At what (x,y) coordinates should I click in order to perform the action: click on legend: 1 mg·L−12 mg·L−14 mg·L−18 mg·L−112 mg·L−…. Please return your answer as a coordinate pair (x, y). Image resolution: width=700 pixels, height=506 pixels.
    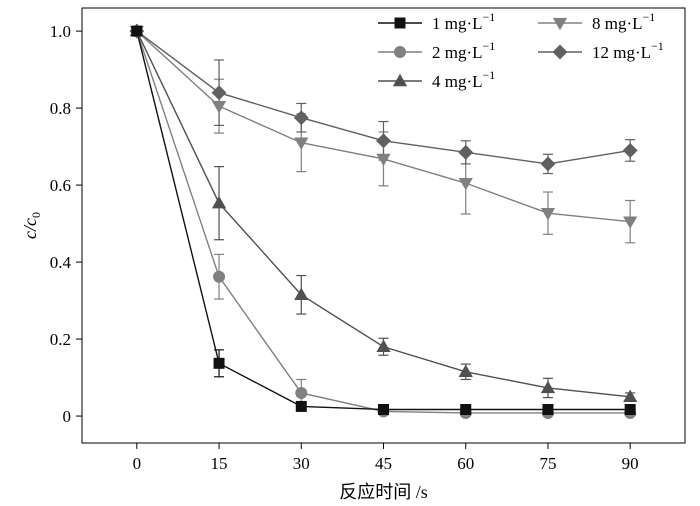
    Looking at the image, I should click on (521, 50).